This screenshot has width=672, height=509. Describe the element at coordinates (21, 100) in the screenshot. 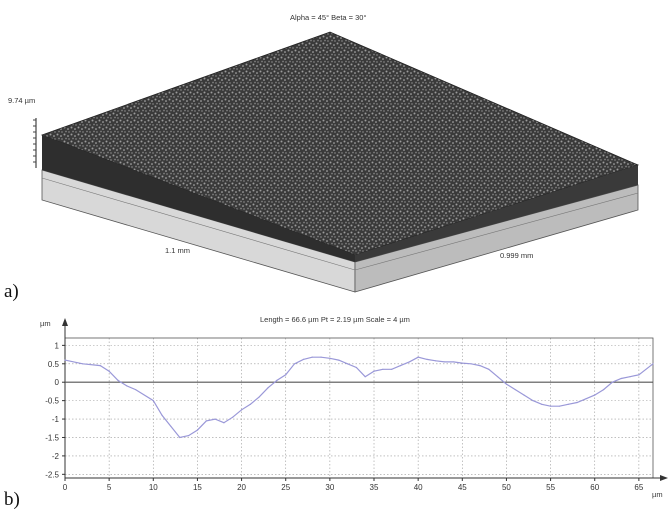

I see `height-label: 9.74 µm` at that location.